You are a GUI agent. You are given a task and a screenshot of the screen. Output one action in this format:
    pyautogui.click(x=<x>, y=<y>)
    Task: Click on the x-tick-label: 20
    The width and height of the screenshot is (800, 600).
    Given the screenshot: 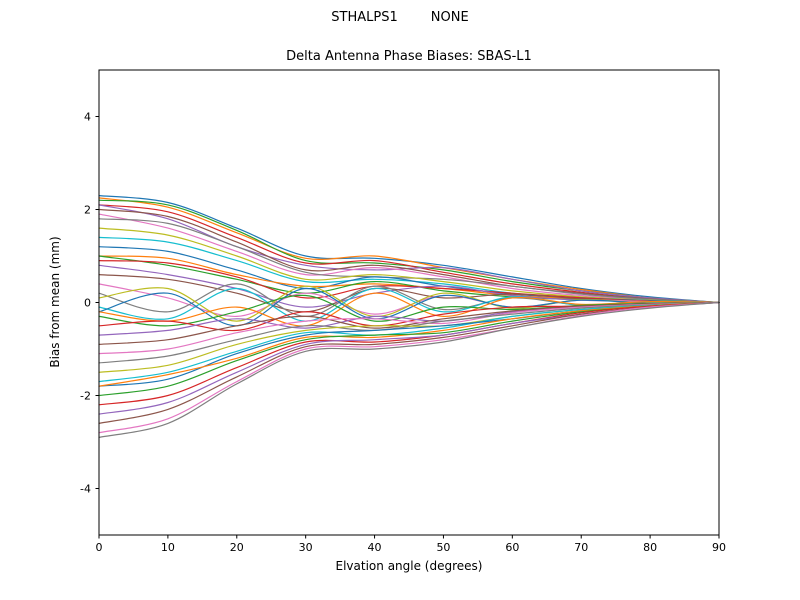 What is the action you would take?
    pyautogui.click(x=237, y=547)
    